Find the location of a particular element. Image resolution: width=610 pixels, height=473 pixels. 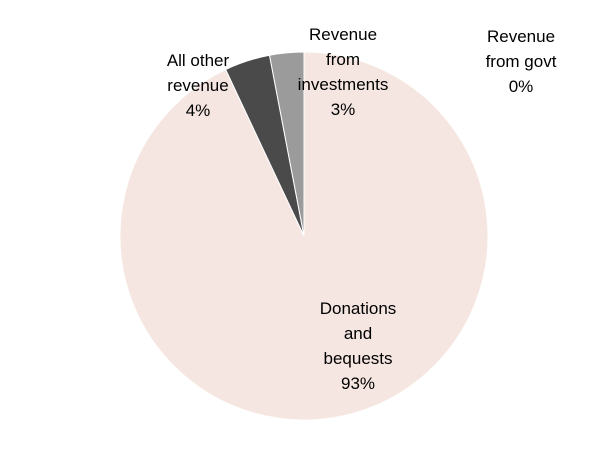

slice-label-line: from govt is located at coordinates (521, 61).